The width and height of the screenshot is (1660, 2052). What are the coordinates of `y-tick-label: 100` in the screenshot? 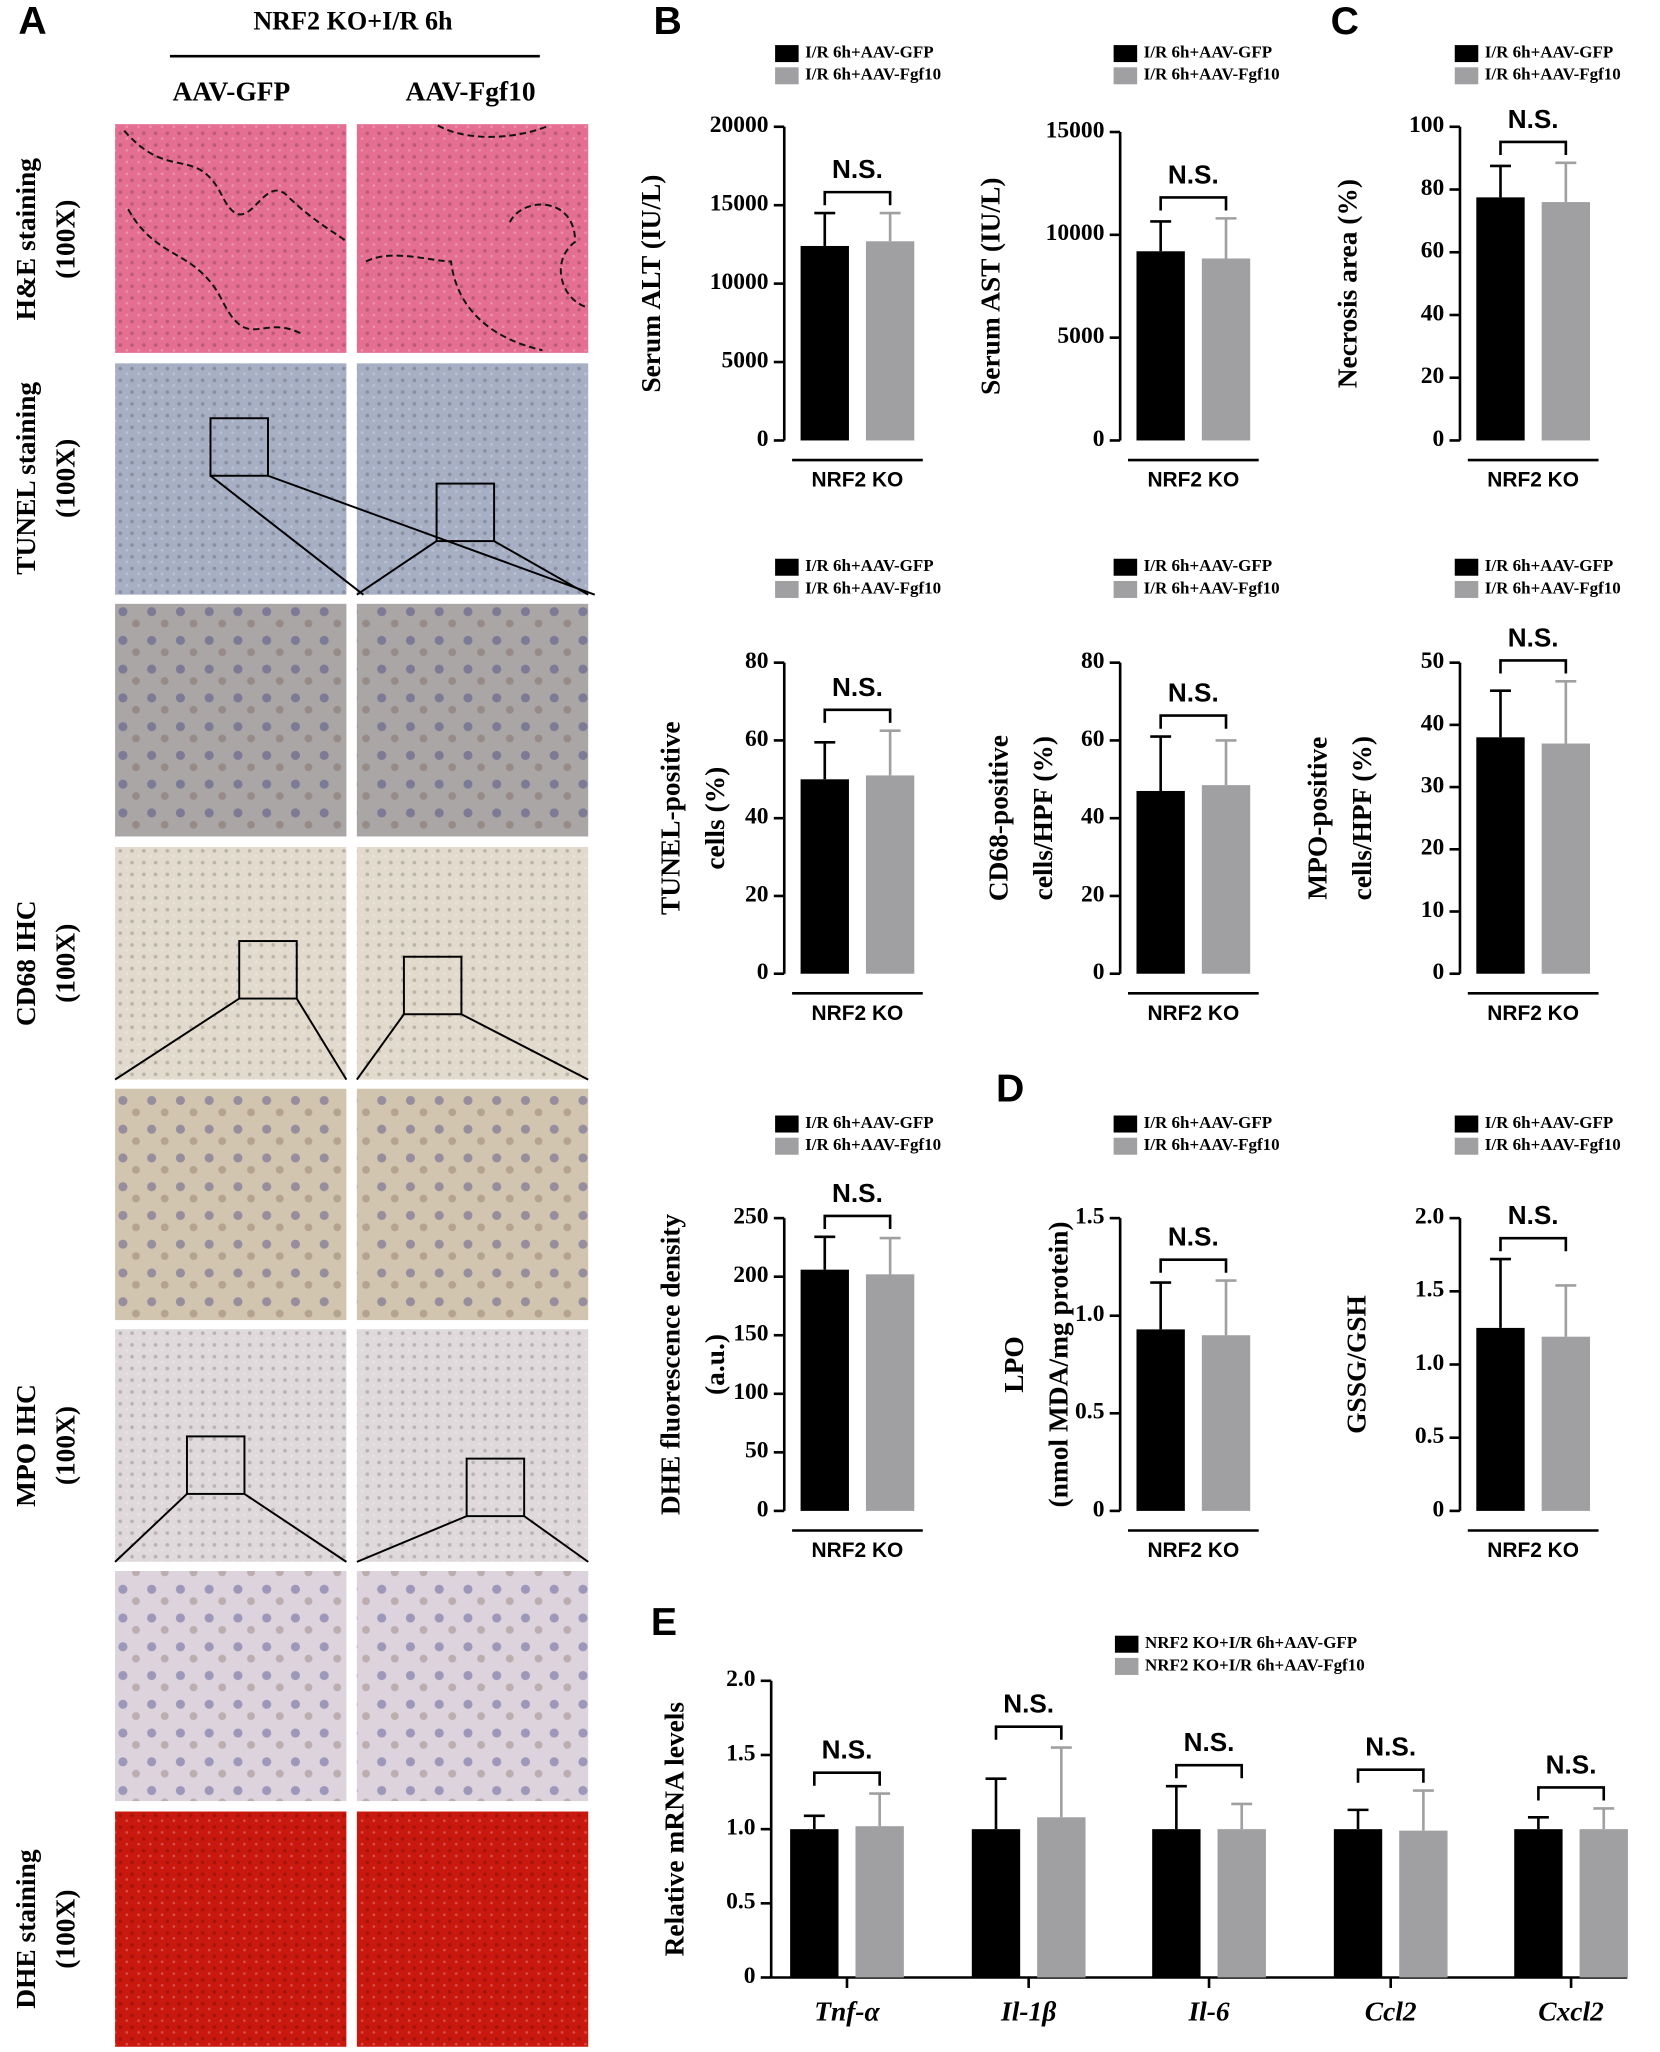 It's located at (750, 1392).